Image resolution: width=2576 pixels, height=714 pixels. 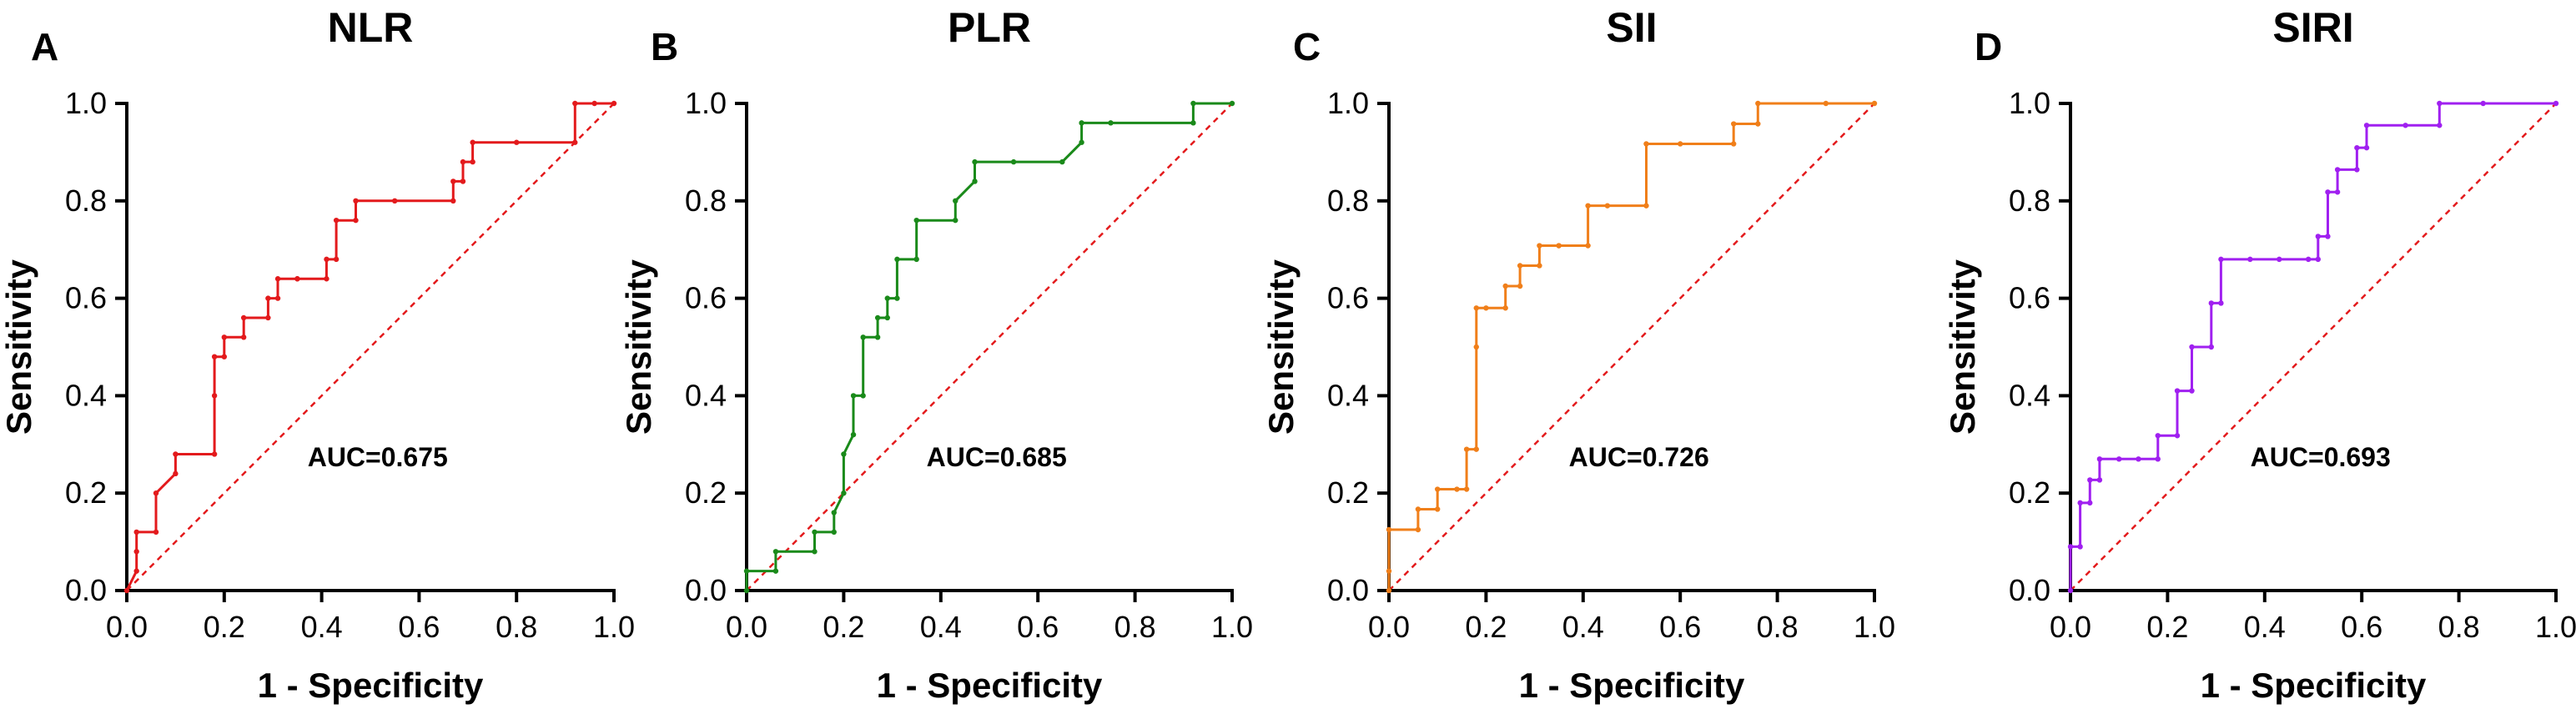 What do you see at coordinates (1631, 27) in the screenshot?
I see `chart-title-c: SII` at bounding box center [1631, 27].